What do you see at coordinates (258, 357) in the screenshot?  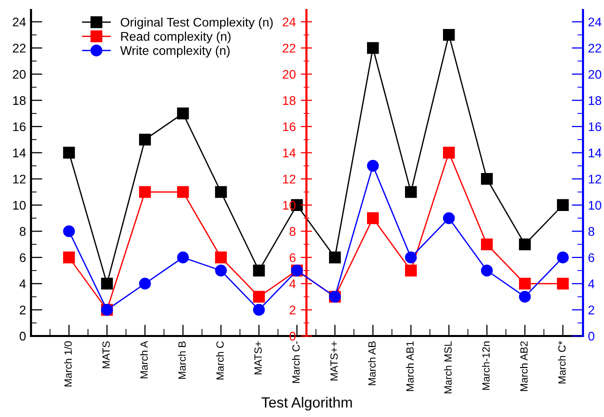 I see `x-tick-label: MATS+` at bounding box center [258, 357].